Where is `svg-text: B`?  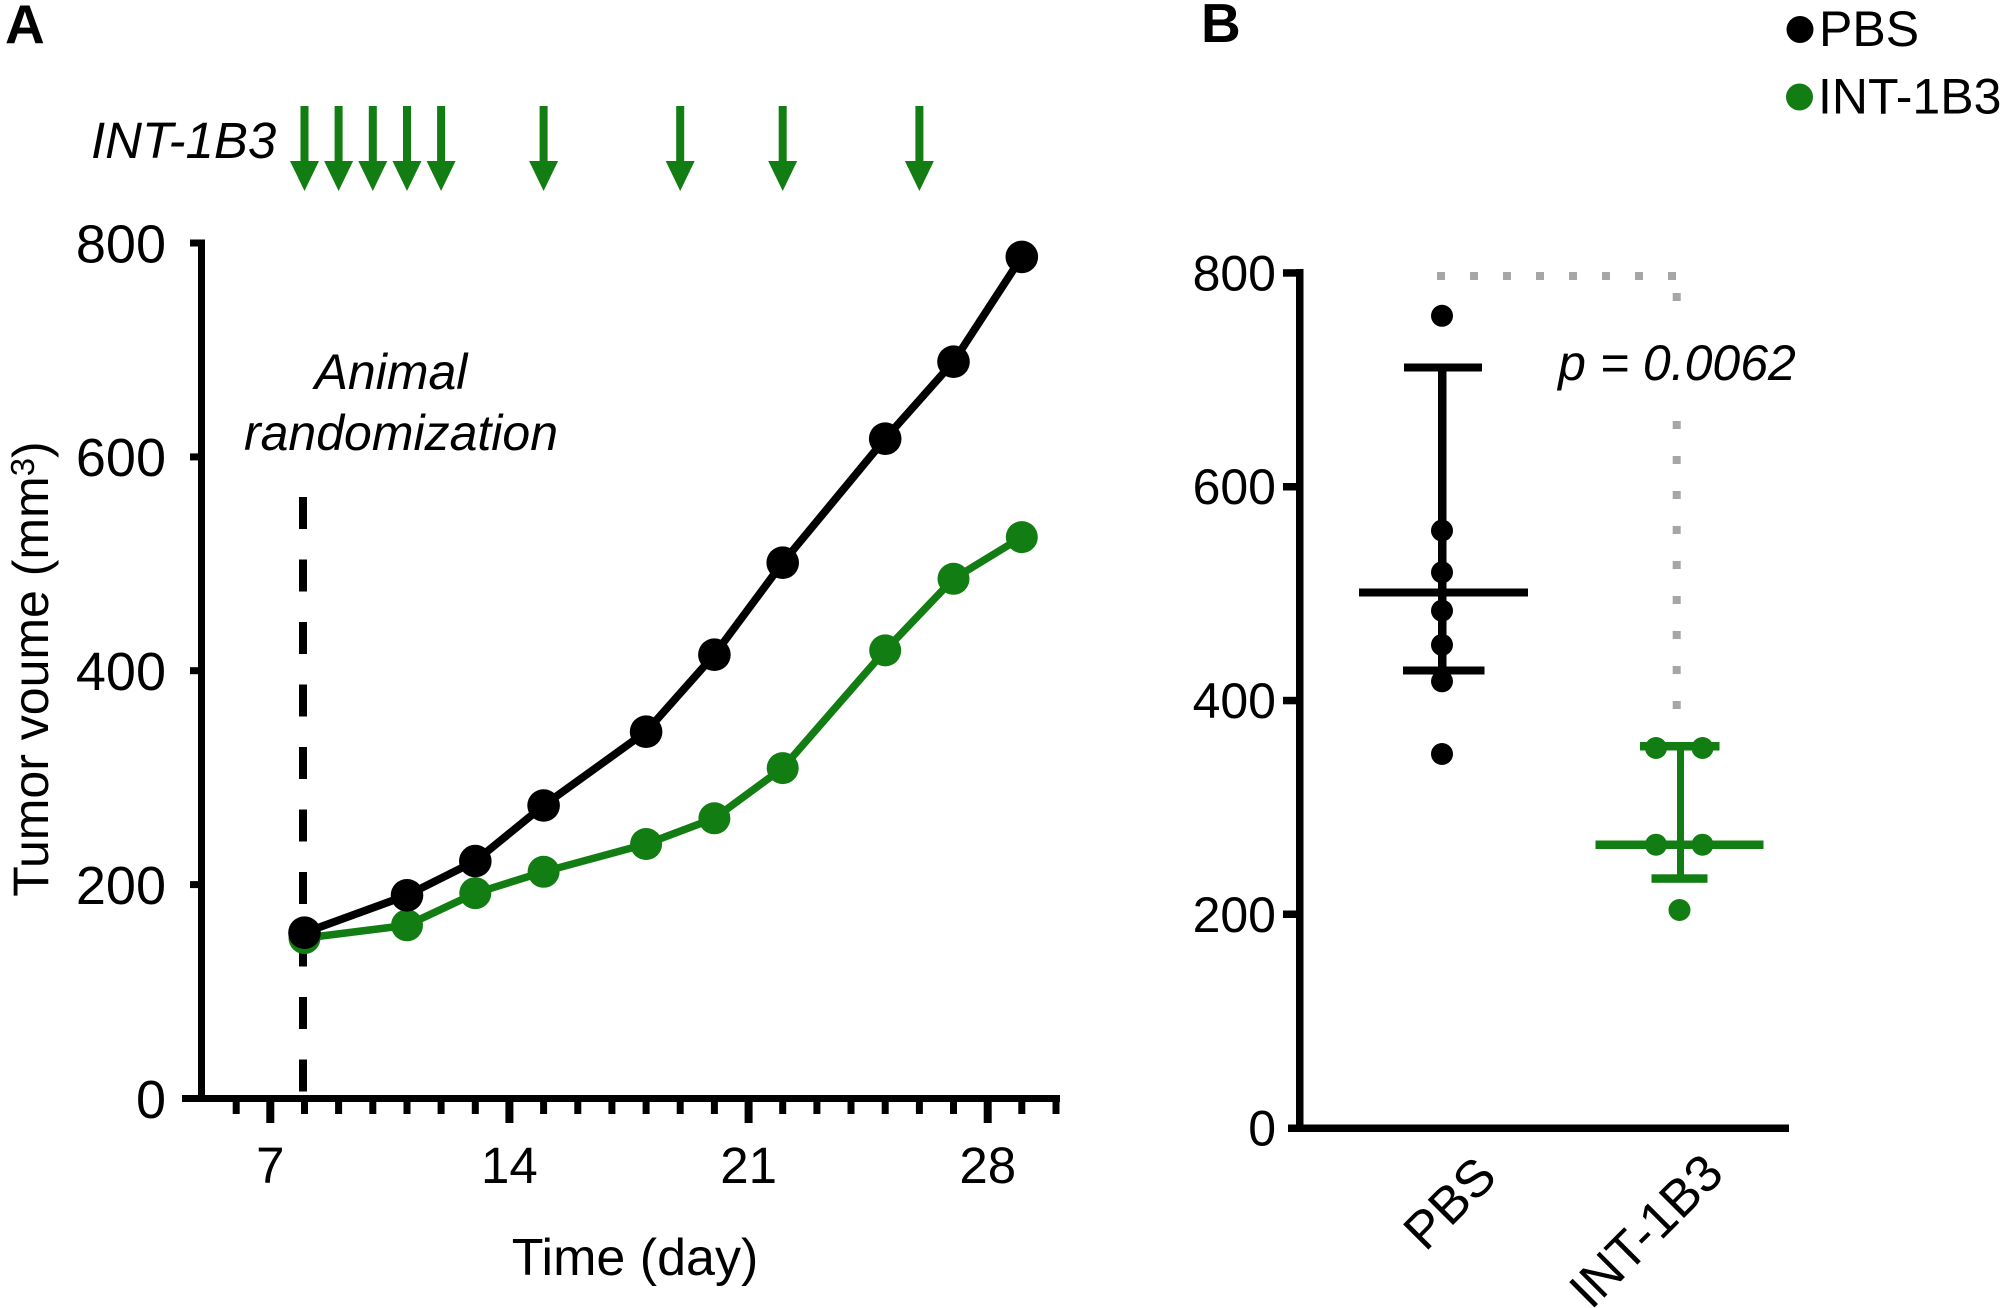 svg-text: B is located at coordinates (1221, 27).